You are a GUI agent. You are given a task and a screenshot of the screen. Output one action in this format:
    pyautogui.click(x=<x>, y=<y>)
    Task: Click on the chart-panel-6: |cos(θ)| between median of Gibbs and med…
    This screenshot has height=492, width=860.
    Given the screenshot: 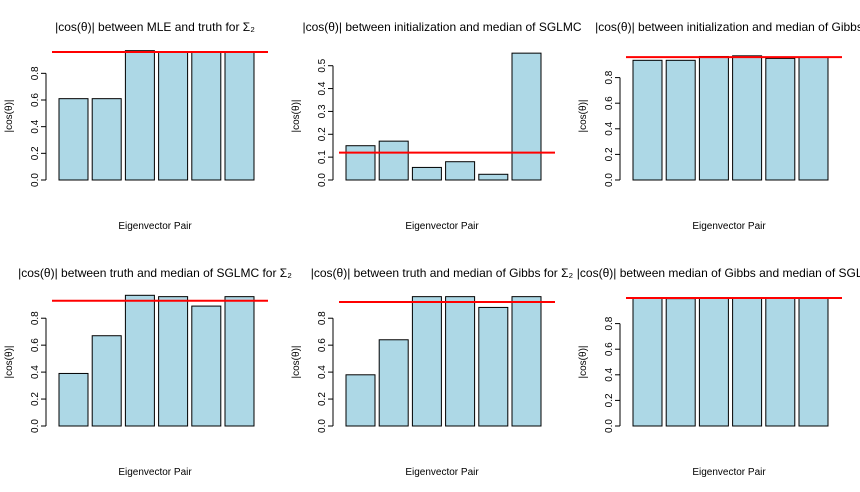 What is the action you would take?
    pyautogui.click(x=718, y=372)
    